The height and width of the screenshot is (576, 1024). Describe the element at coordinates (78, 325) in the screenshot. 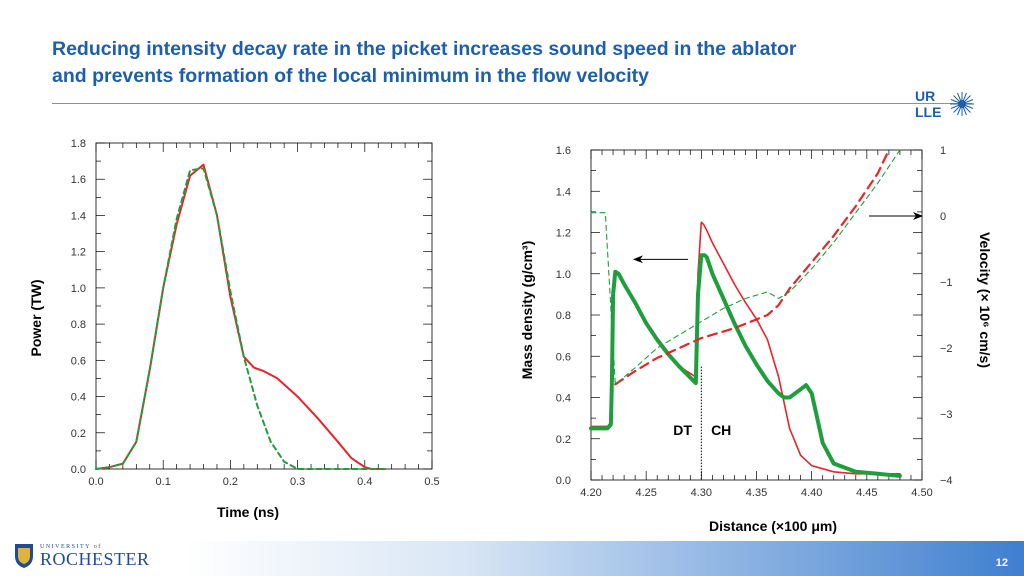

I see `power-chart-y-tick-label: 0.8` at that location.